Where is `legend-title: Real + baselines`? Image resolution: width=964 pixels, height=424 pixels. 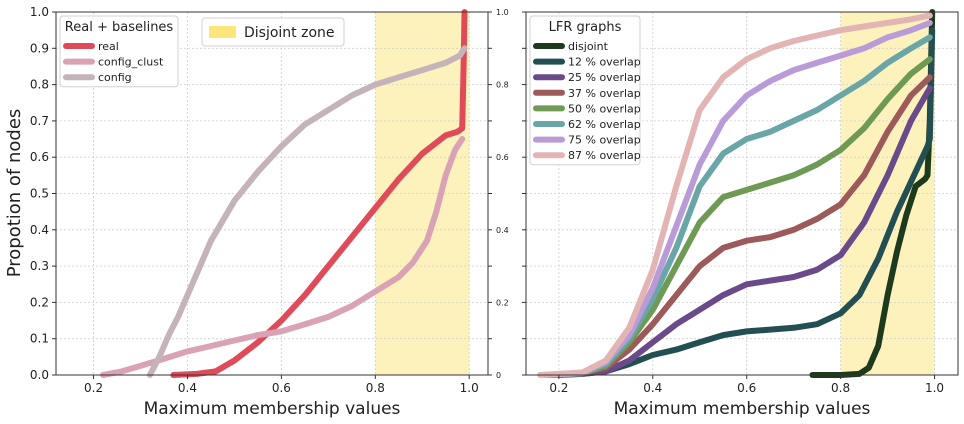 legend-title: Real + baselines is located at coordinates (119, 27).